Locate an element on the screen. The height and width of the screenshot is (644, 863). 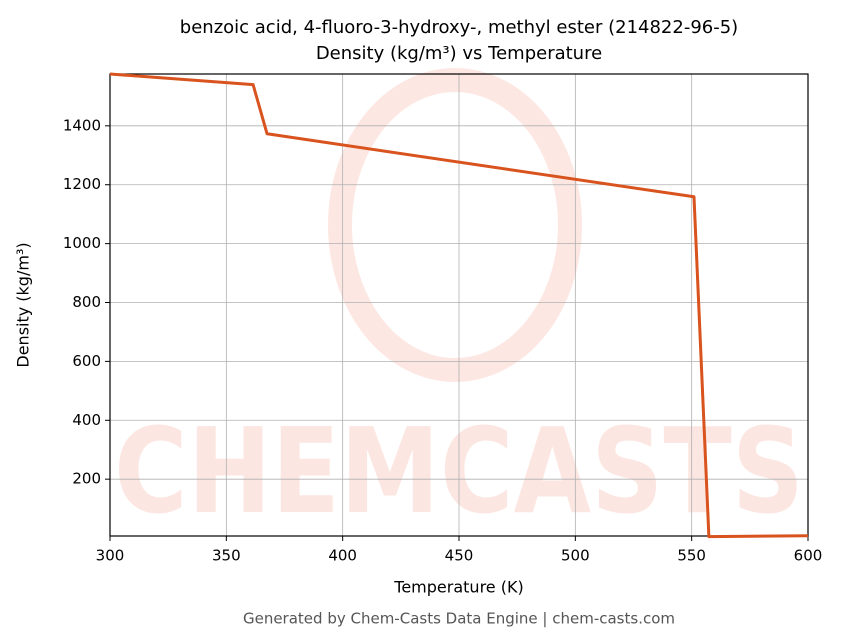
y-tick-label: 600 is located at coordinates (86, 361).